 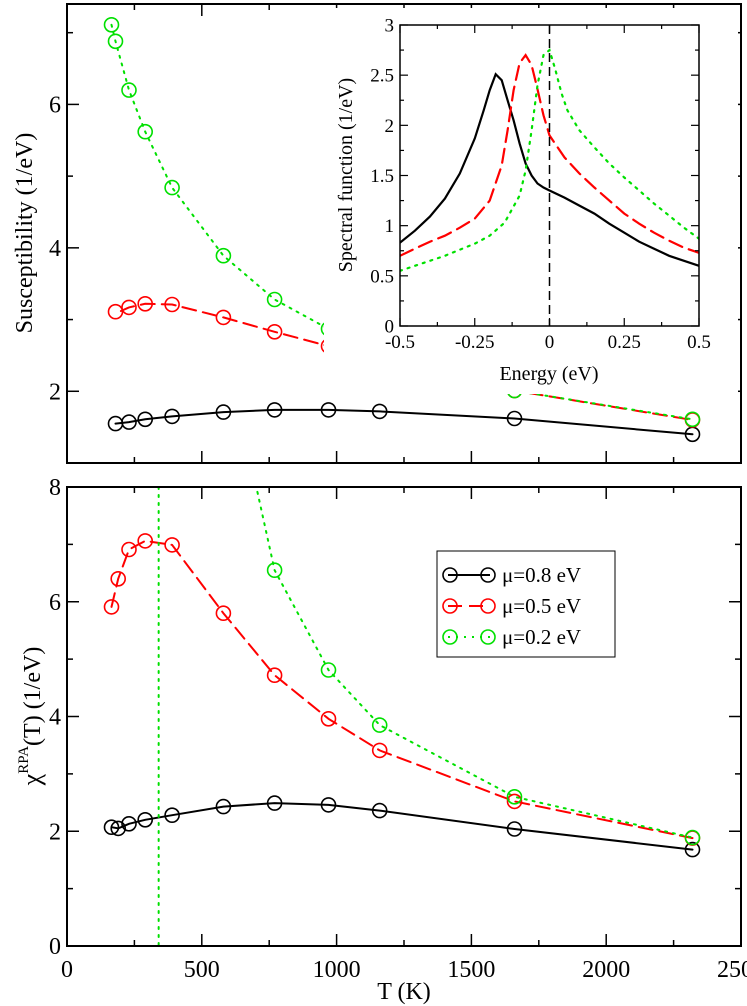 I want to click on bottom-x-tick-label: 1500, so click(x=471, y=970).